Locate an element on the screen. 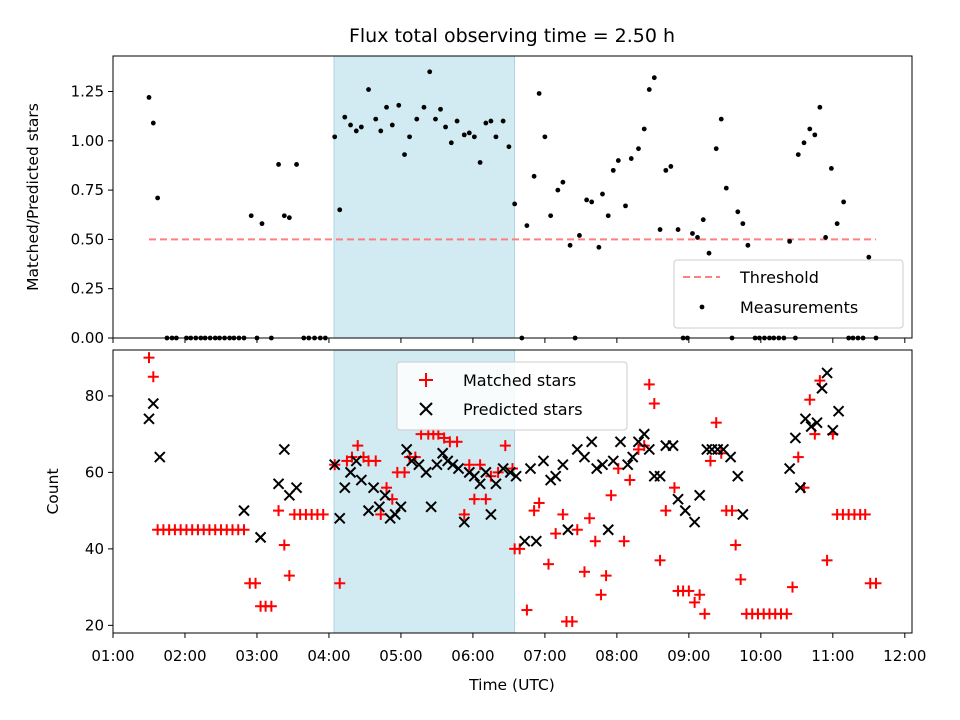  top-y-tick-label: 0.00 is located at coordinates (87, 338).